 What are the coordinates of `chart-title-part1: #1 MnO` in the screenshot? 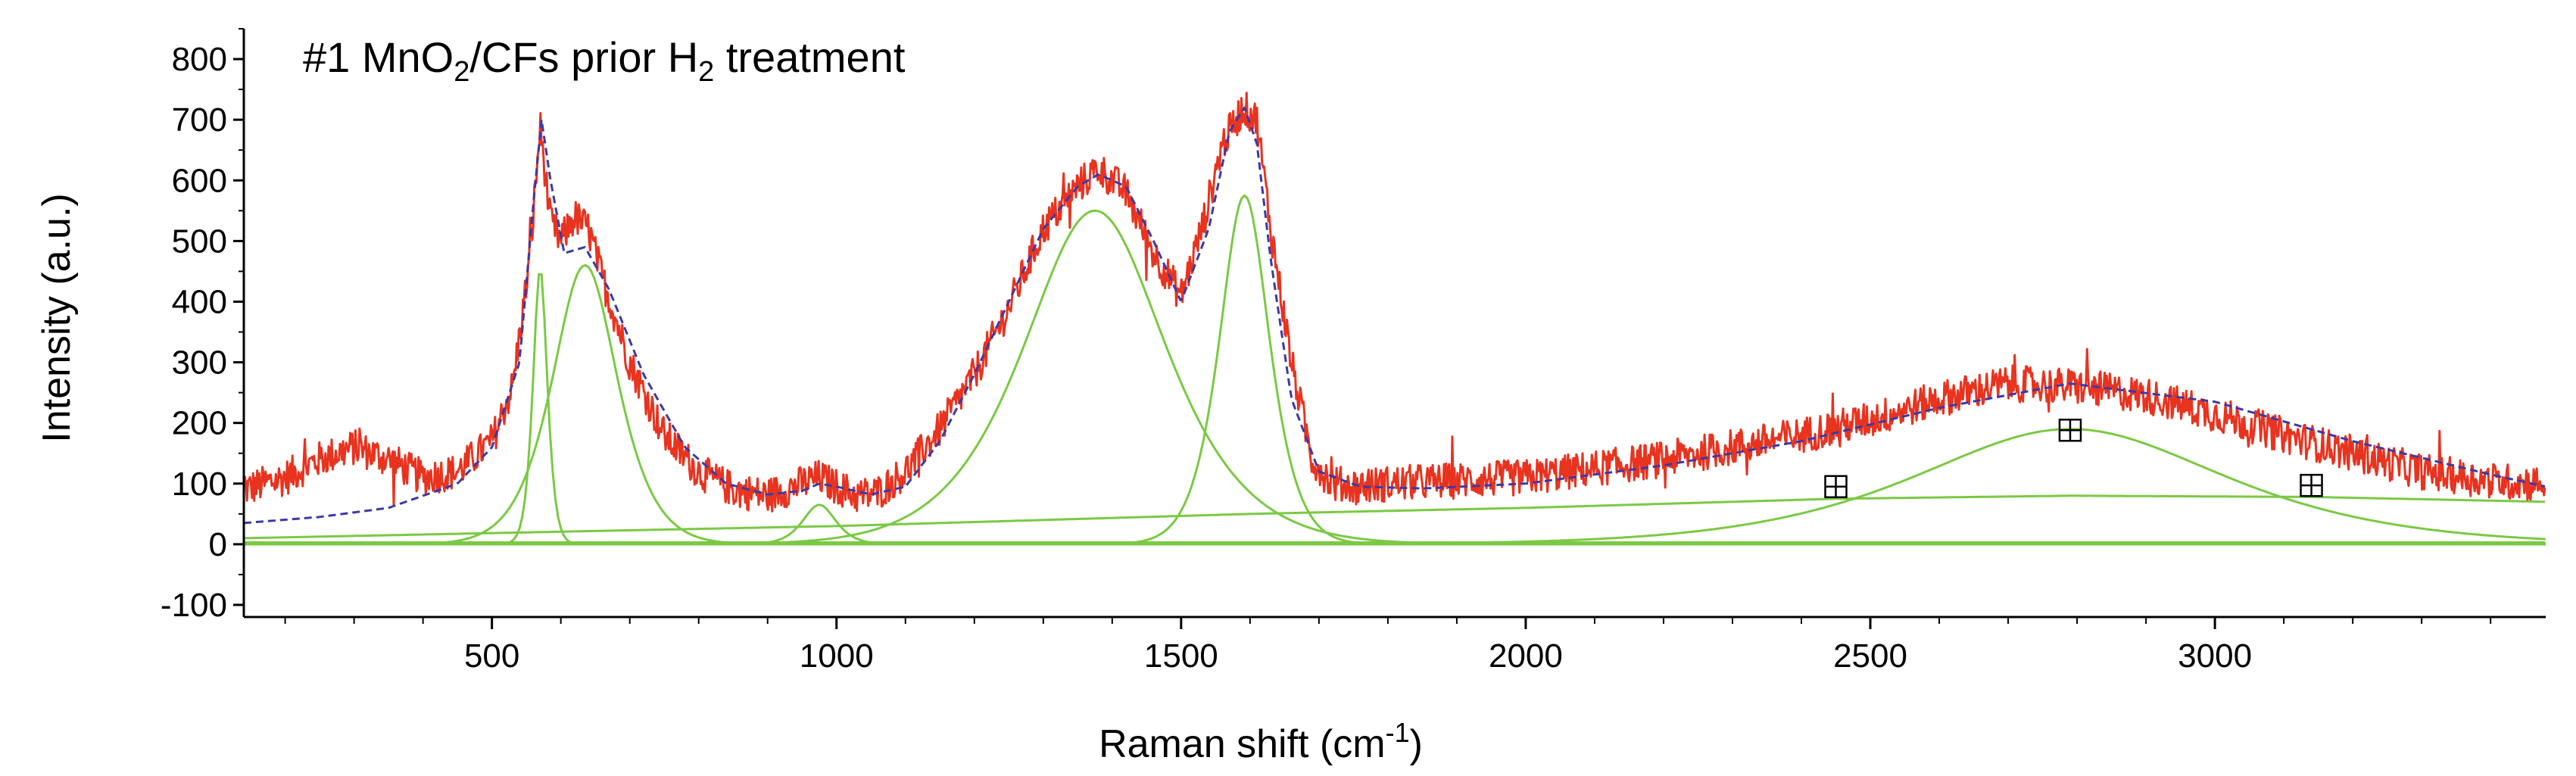 It's located at (378, 57).